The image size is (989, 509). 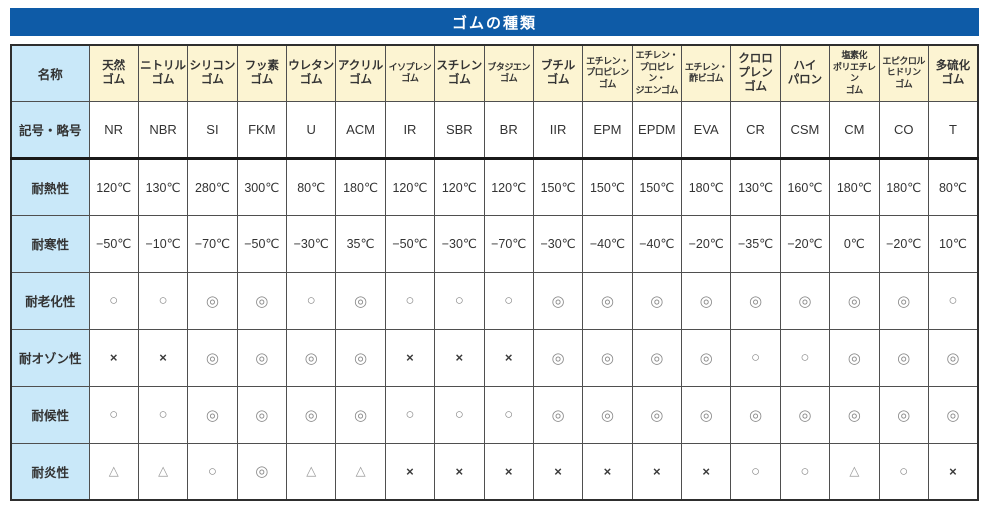 I want to click on cell-flame-CO: ○, so click(x=903, y=471).